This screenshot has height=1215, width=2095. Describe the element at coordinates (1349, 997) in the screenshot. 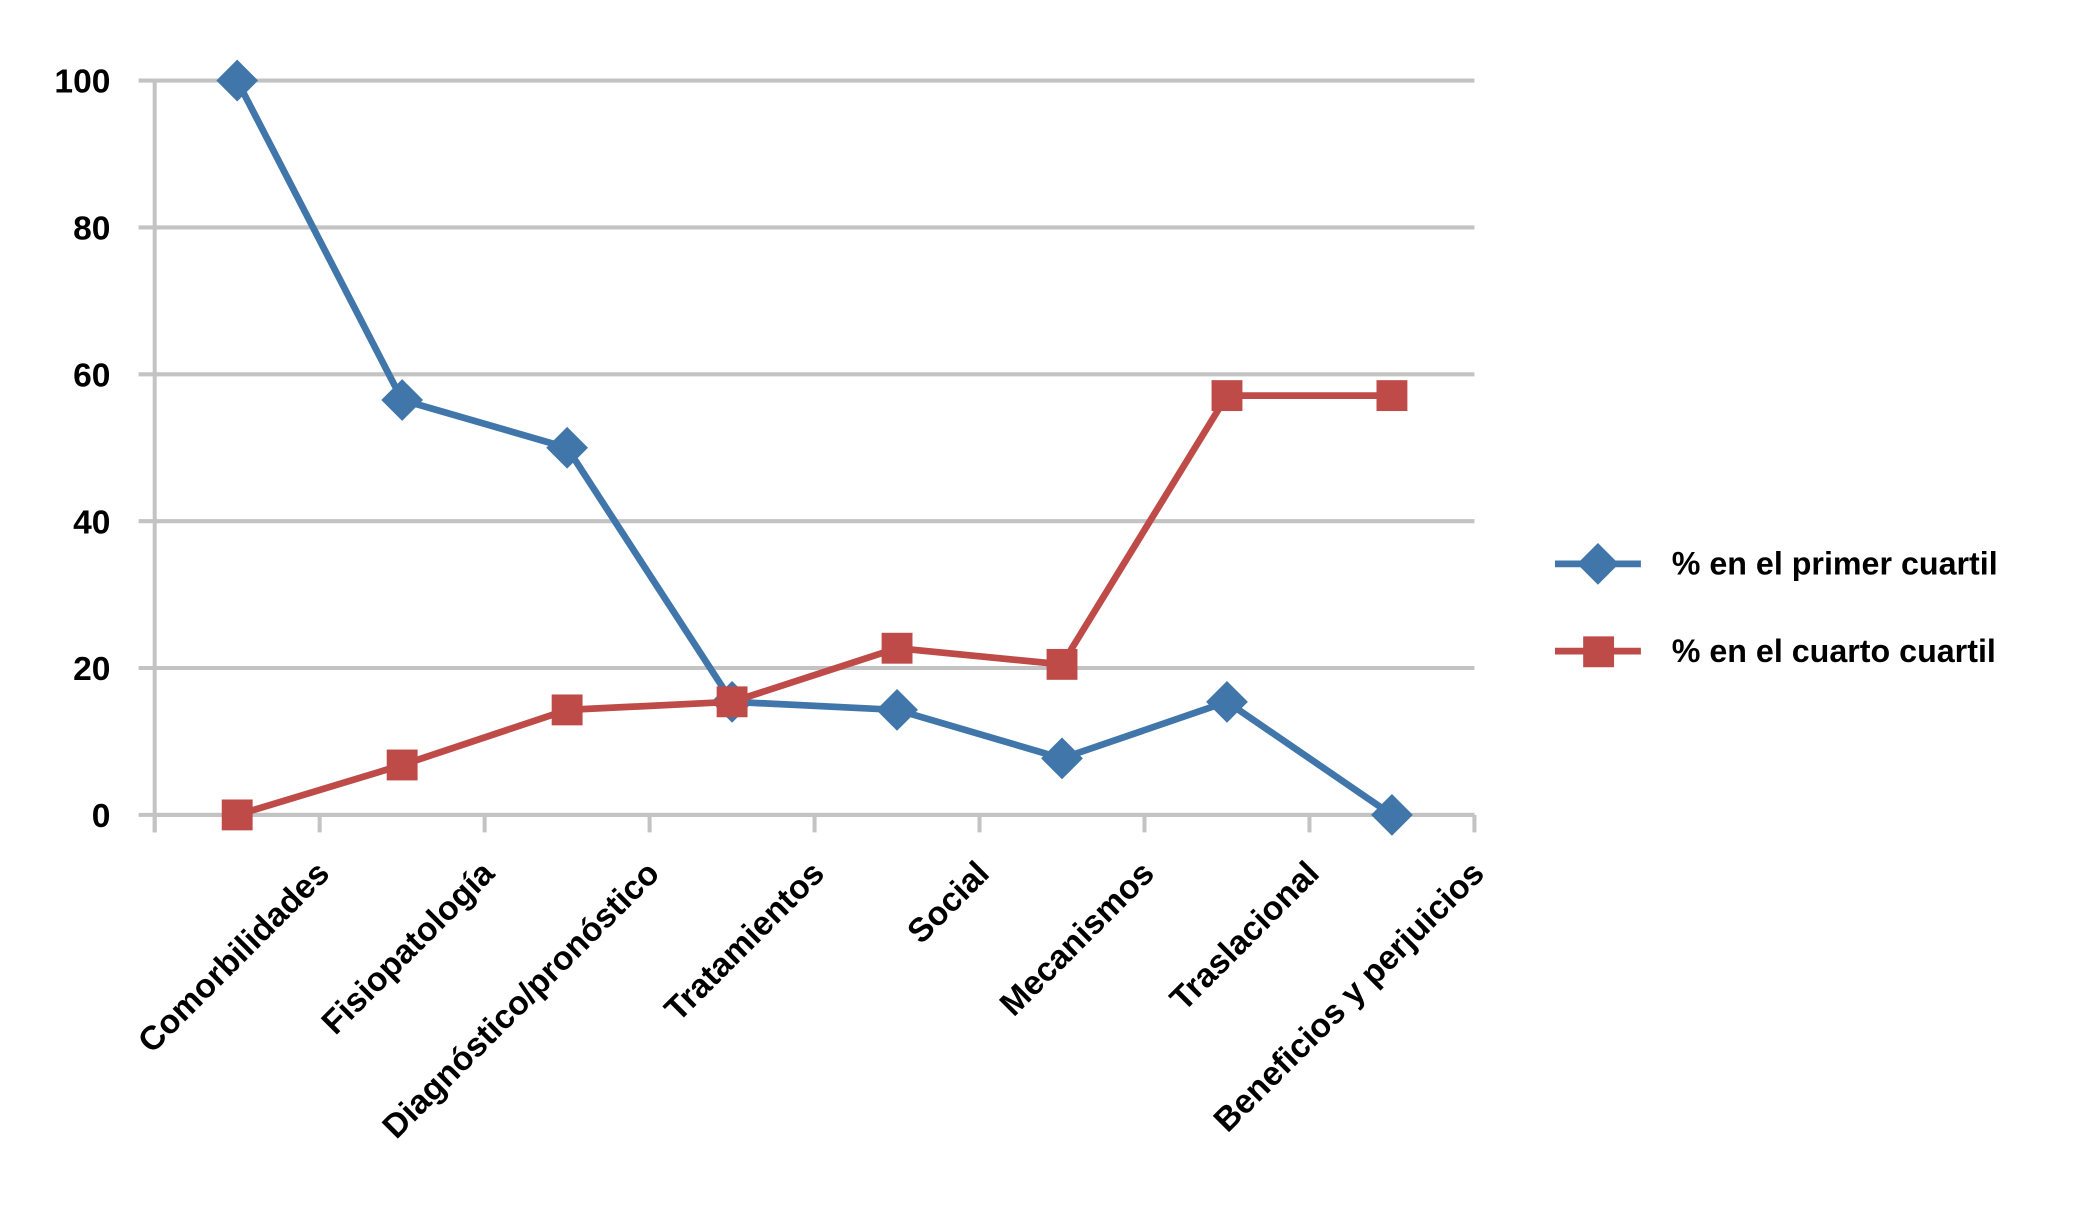

I see `x-tick-label: Beneficios y perjuicios` at that location.